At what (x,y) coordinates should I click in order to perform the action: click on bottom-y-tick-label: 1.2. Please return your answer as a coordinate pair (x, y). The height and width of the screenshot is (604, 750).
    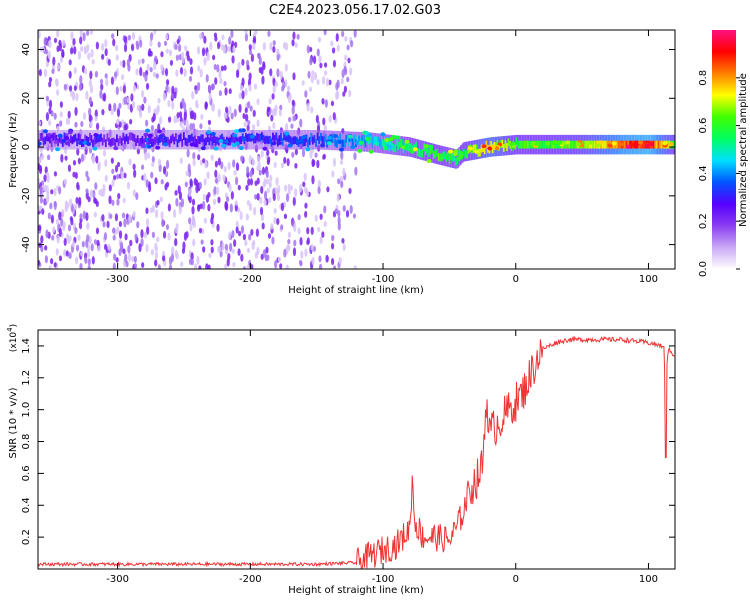
    Looking at the image, I should click on (26, 378).